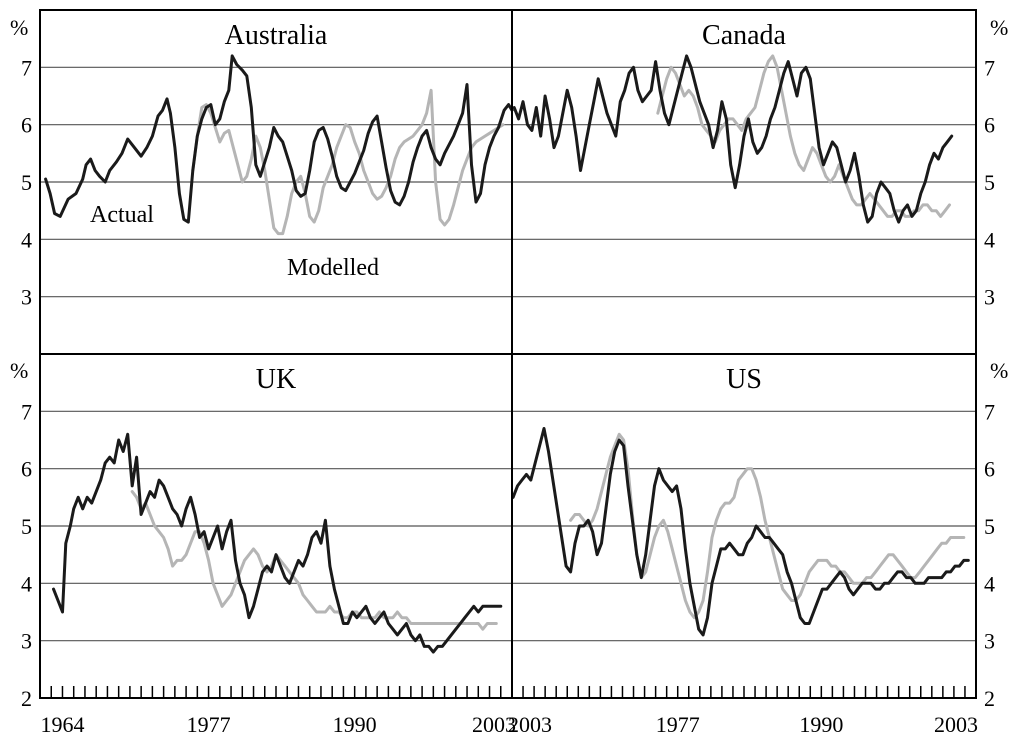 The height and width of the screenshot is (742, 1015). What do you see at coordinates (26, 641) in the screenshot?
I see `uk-y-tick-3: 3` at bounding box center [26, 641].